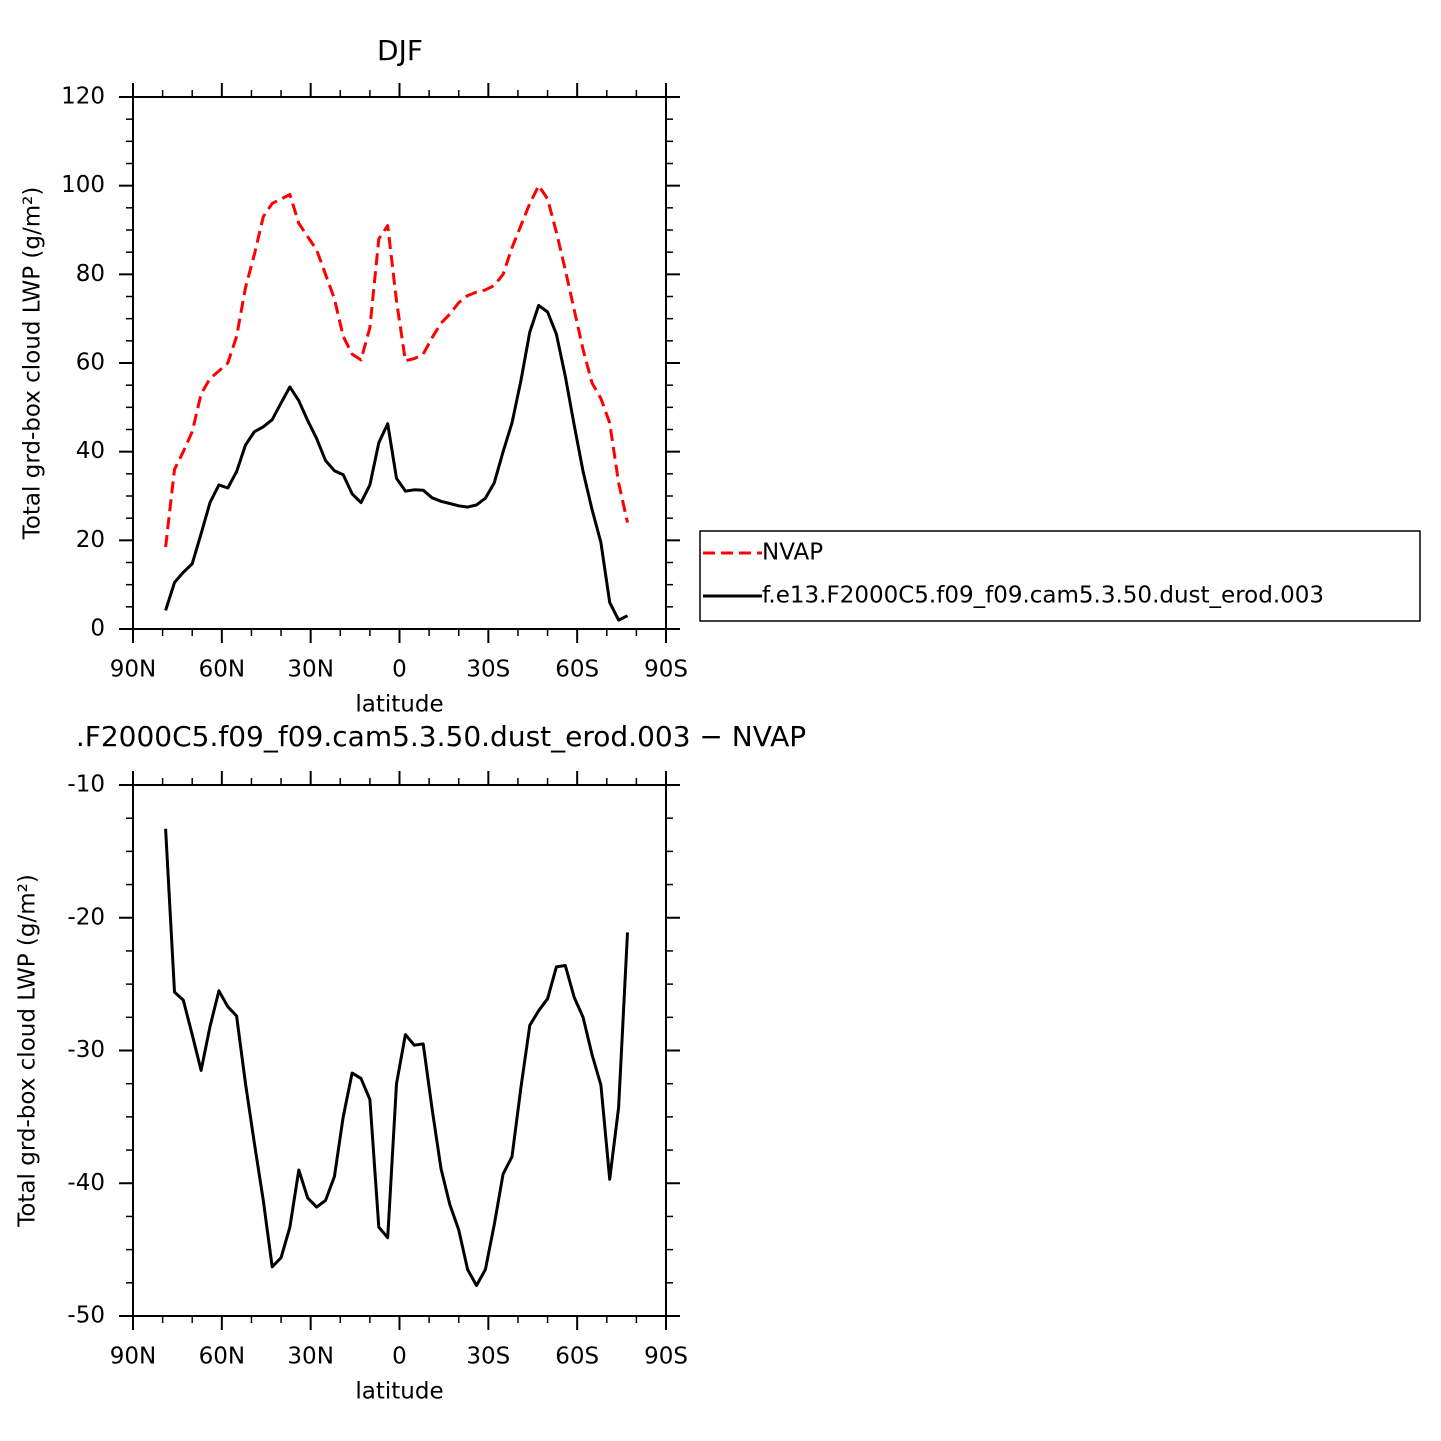 The width and height of the screenshot is (1441, 1441). I want to click on y-tick-label: 100, so click(83, 185).